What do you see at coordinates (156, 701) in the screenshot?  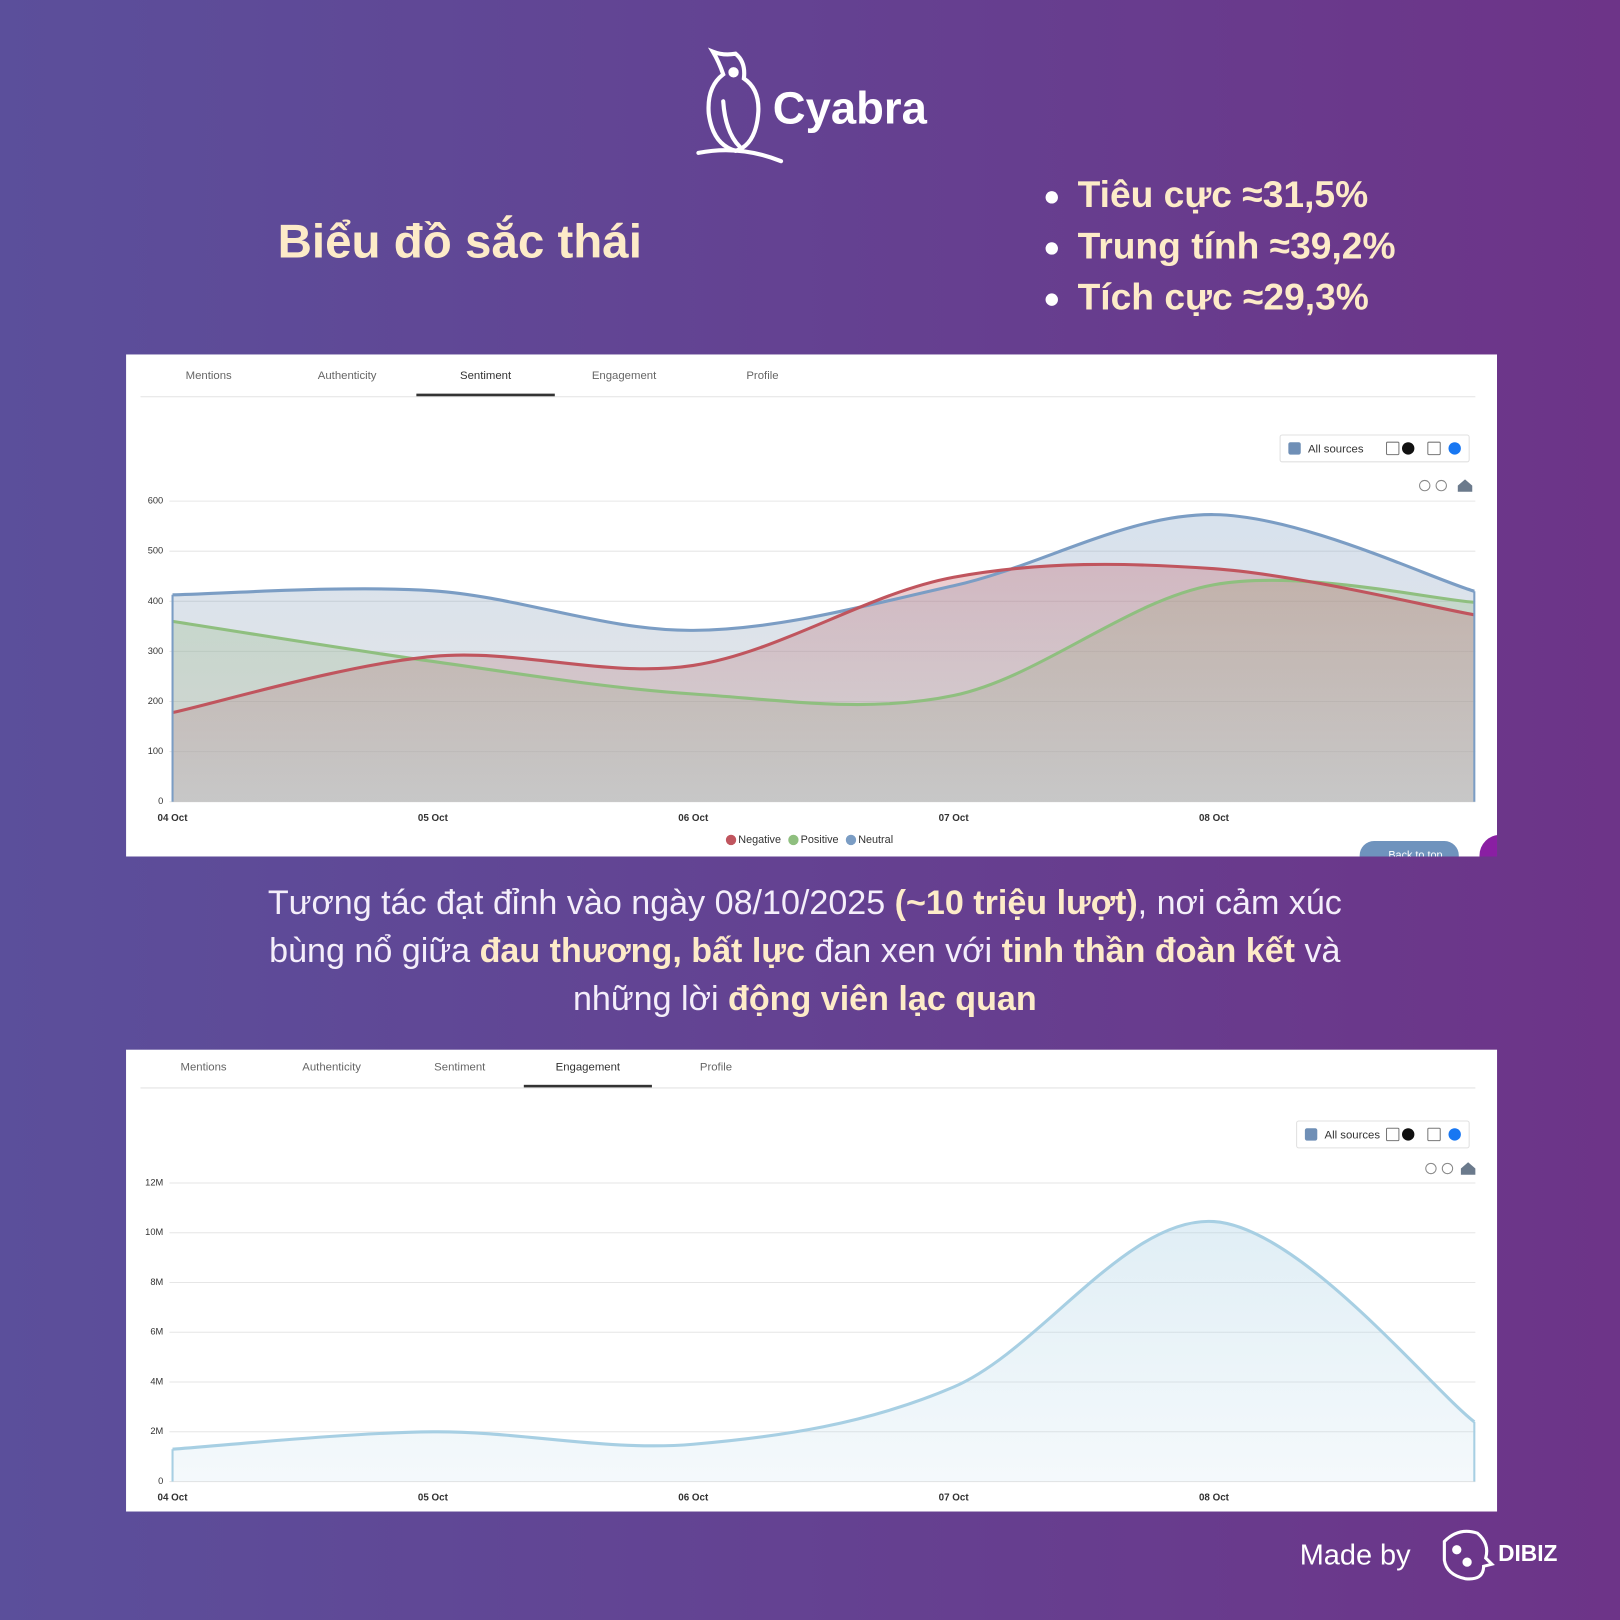 I see `y-tick-label: 200` at bounding box center [156, 701].